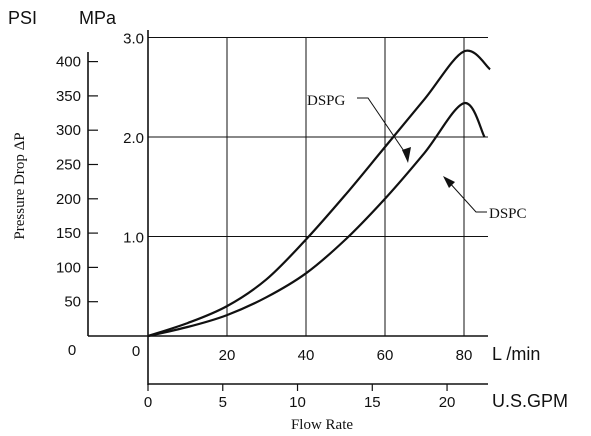 This screenshot has height=436, width=591. Describe the element at coordinates (306, 355) in the screenshot. I see `x-tick-label-lmin-40: 40` at that location.